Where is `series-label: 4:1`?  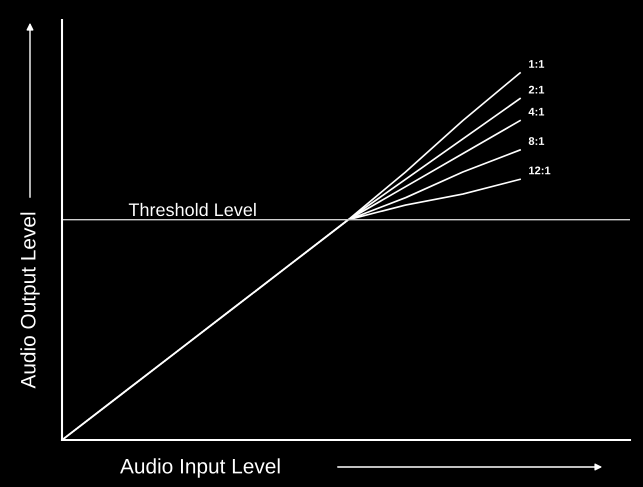
series-label: 4:1 is located at coordinates (536, 112).